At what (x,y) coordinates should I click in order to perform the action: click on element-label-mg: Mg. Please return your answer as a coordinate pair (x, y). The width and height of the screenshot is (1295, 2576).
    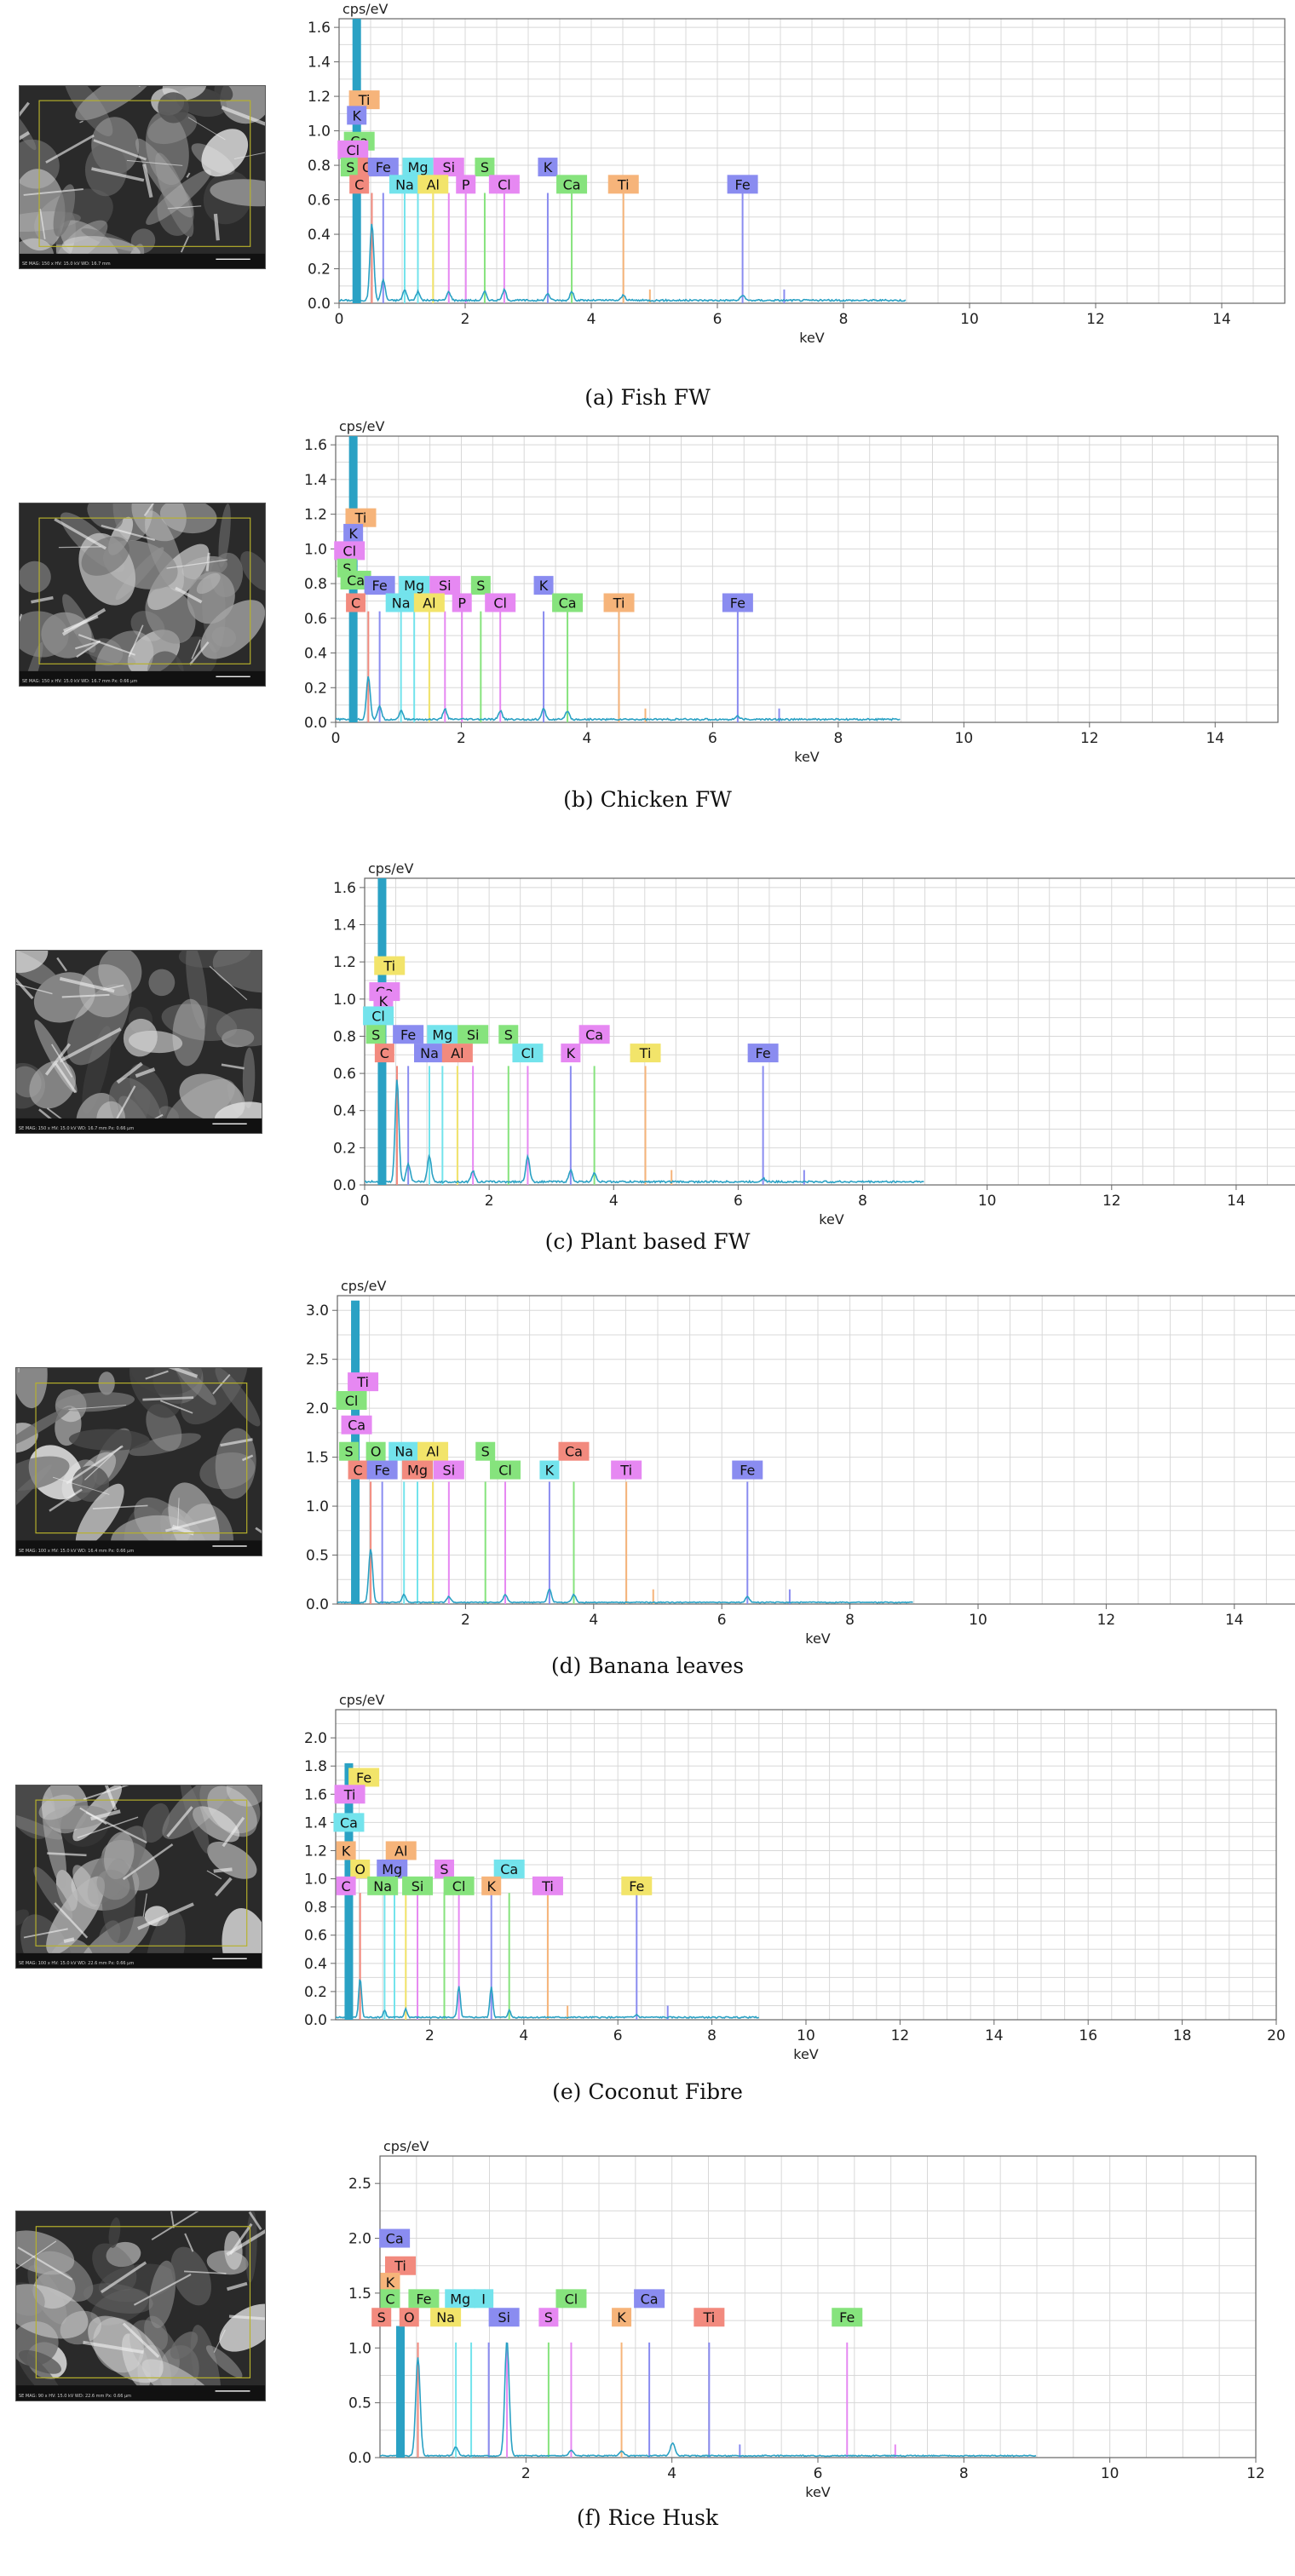
    Looking at the image, I should click on (418, 1470).